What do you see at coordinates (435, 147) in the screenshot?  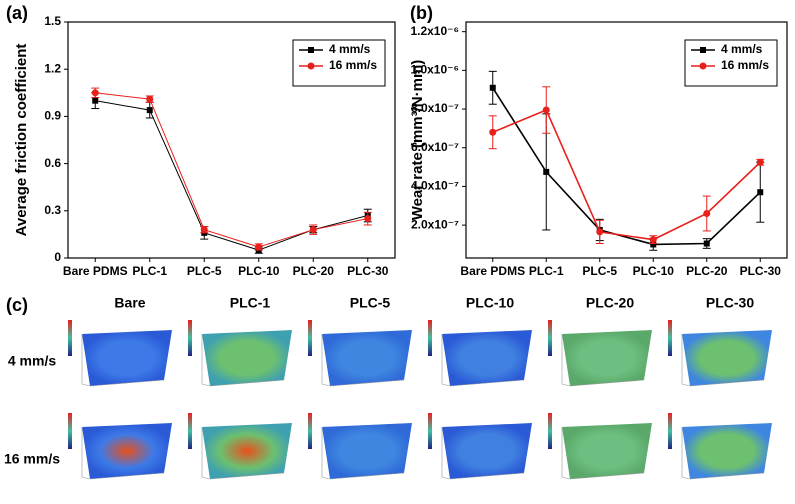 I see `y-tick-label: 6.0x10⁻⁷` at bounding box center [435, 147].